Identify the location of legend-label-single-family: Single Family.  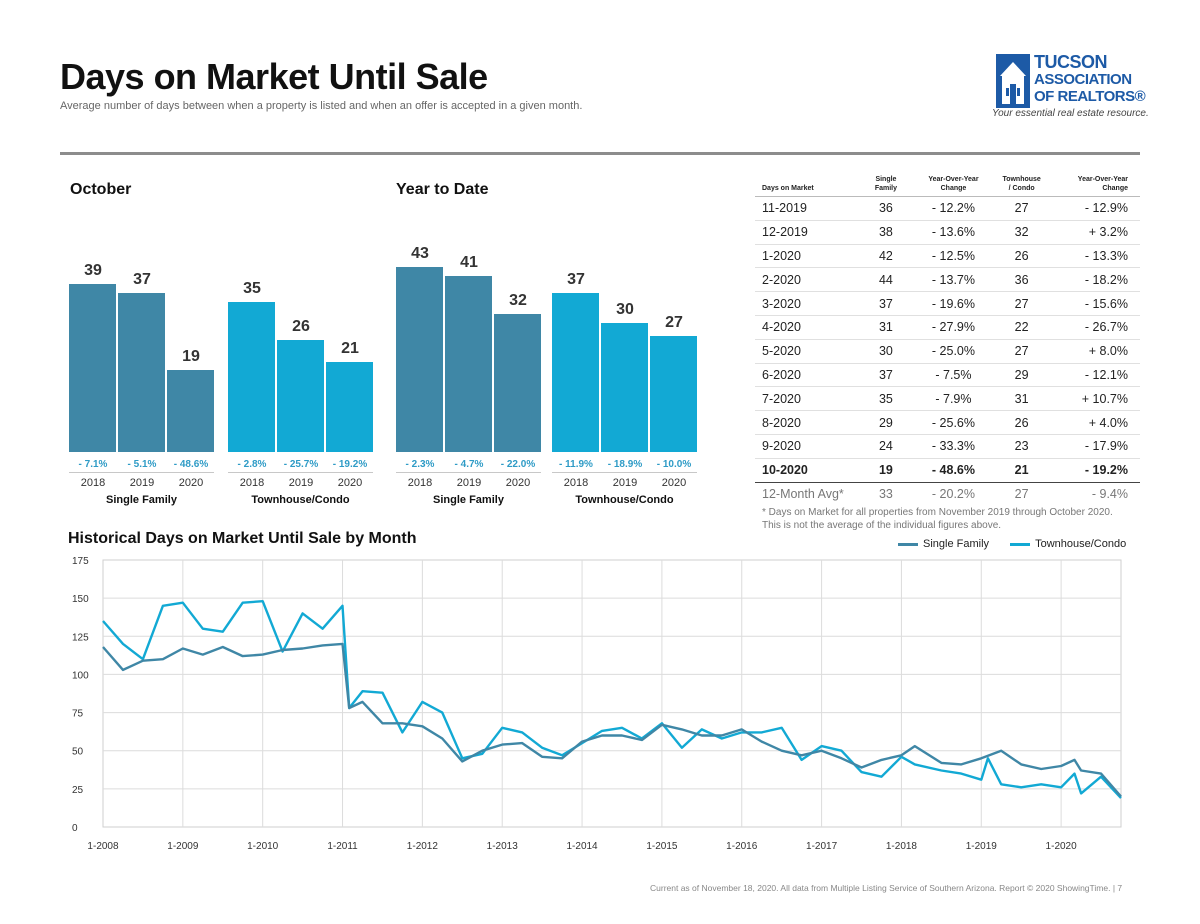
(956, 544).